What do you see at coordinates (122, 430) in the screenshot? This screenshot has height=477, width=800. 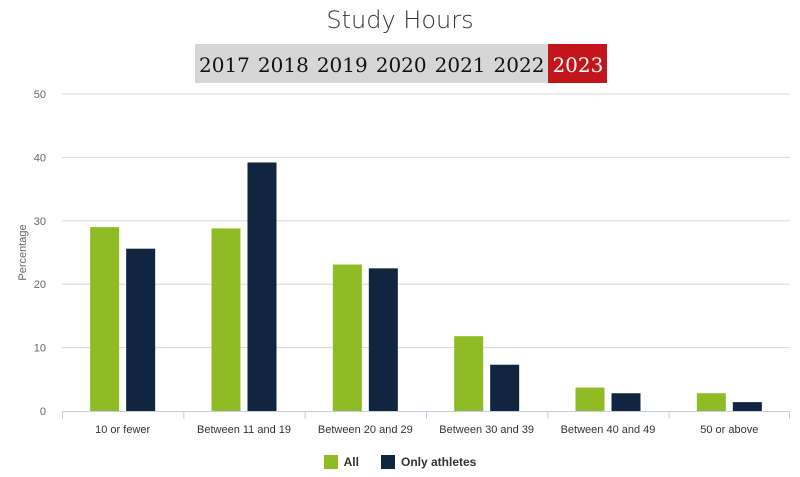 I see `x-tick-label: 10 or fewer` at bounding box center [122, 430].